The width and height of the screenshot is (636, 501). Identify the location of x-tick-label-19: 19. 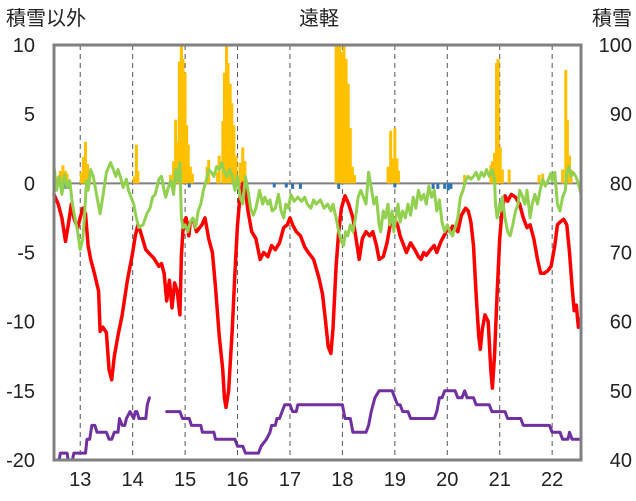
(395, 480).